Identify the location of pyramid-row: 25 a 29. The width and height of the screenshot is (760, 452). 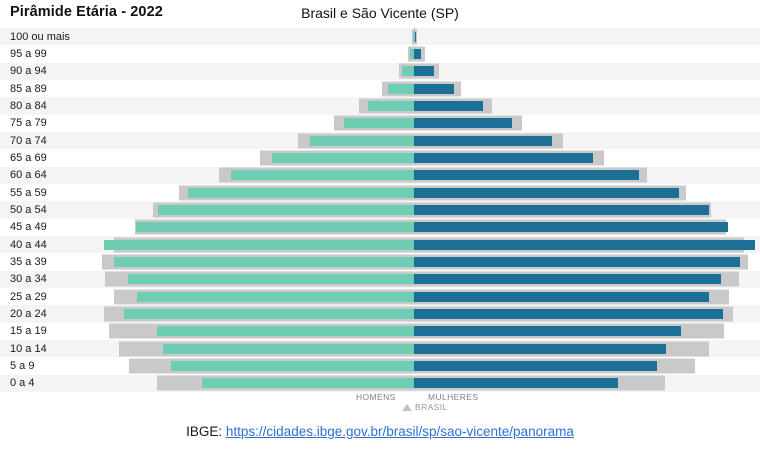
(380, 296).